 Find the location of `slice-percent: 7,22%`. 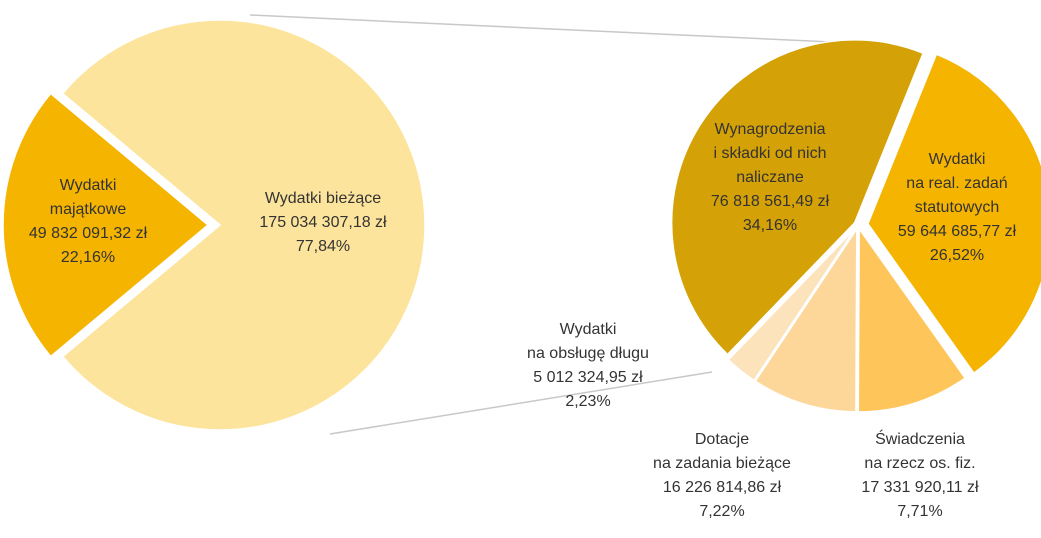

slice-percent: 7,22% is located at coordinates (721, 511).